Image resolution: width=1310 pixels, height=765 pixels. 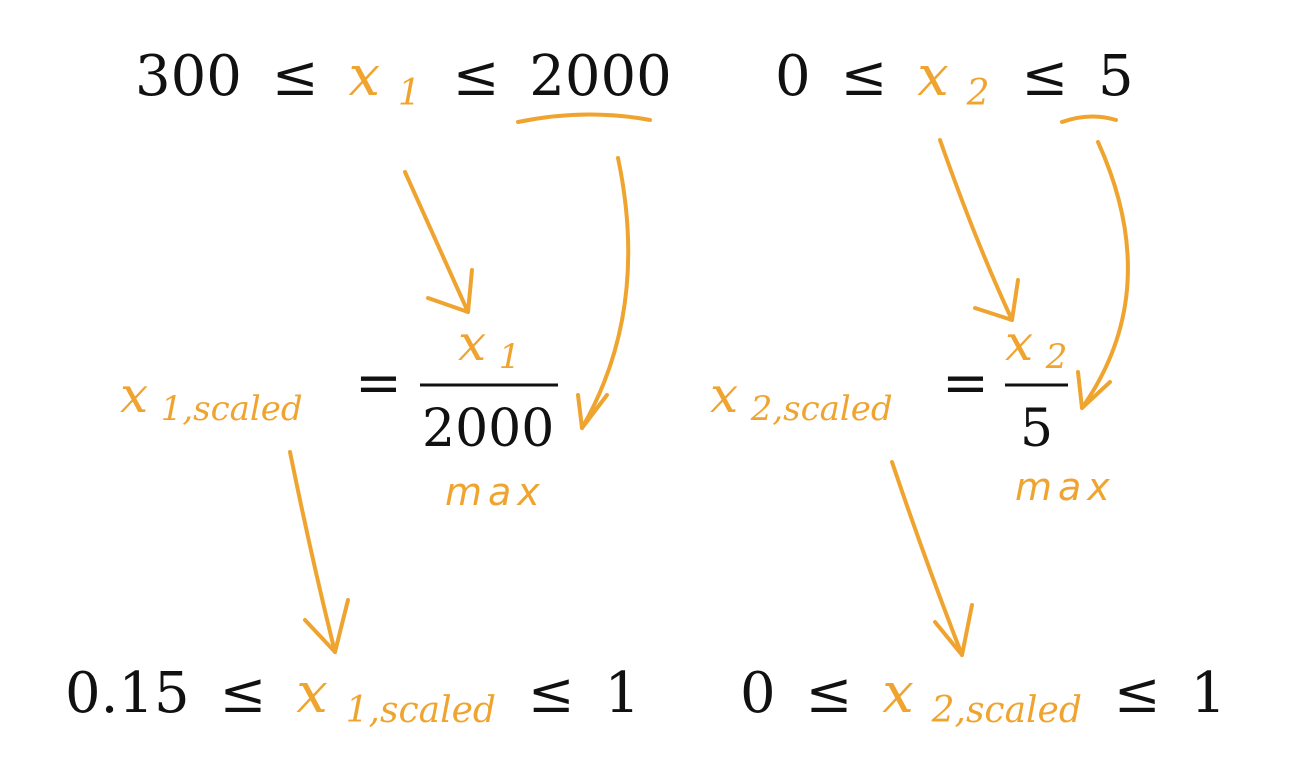 I want to click on range-x2-sub: 2, so click(x=978, y=93).